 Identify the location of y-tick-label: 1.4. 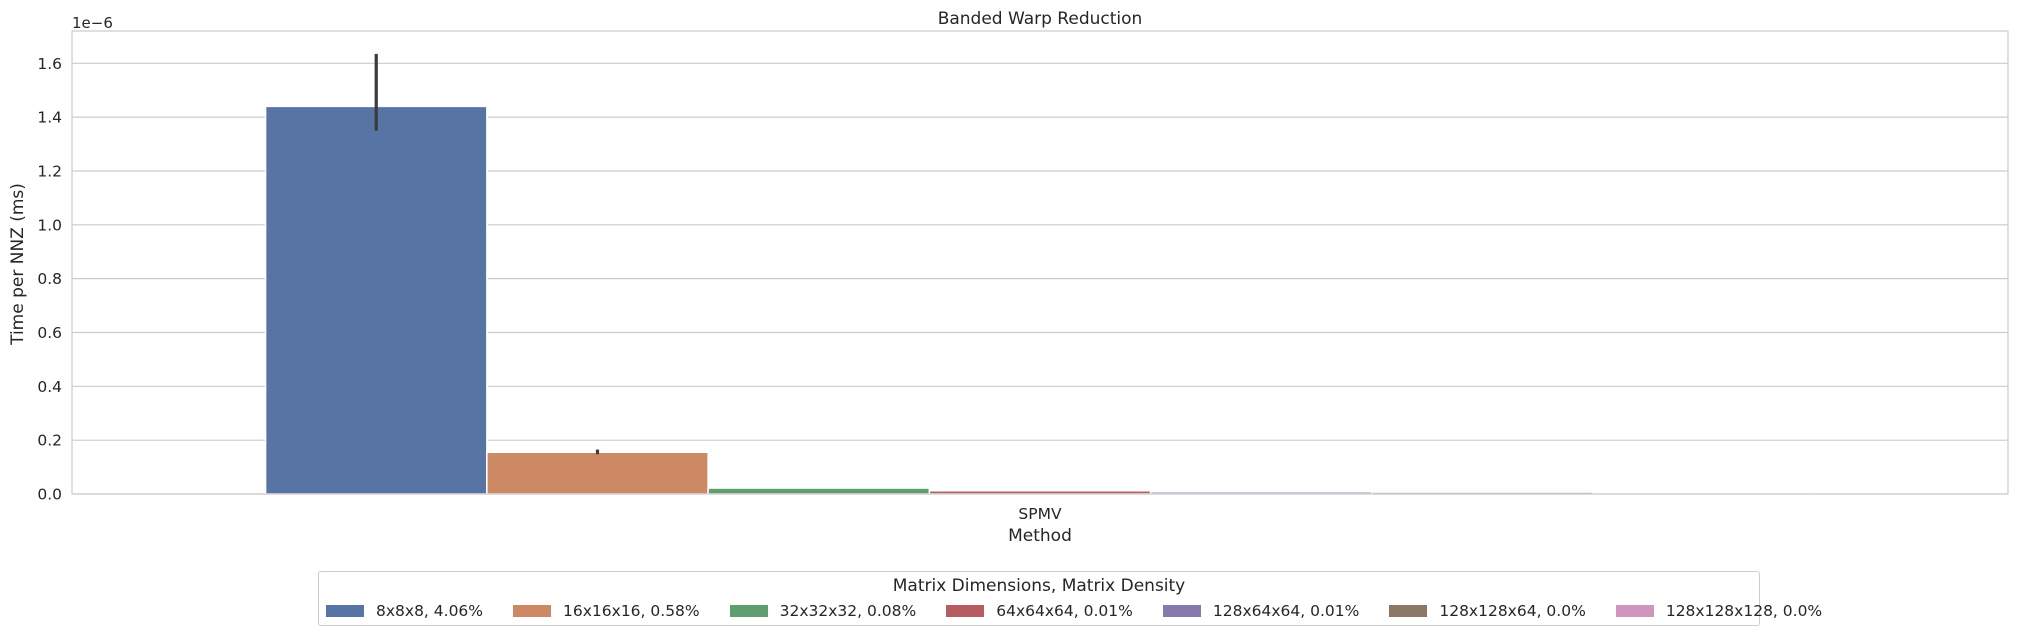
(49, 118).